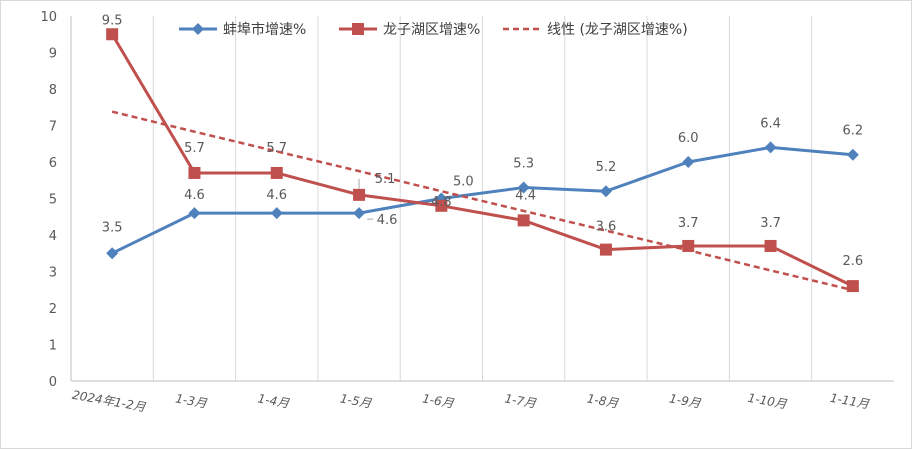 This screenshot has width=912, height=450. Describe the element at coordinates (53, 309) in the screenshot. I see `y-tick-label: 2` at that location.